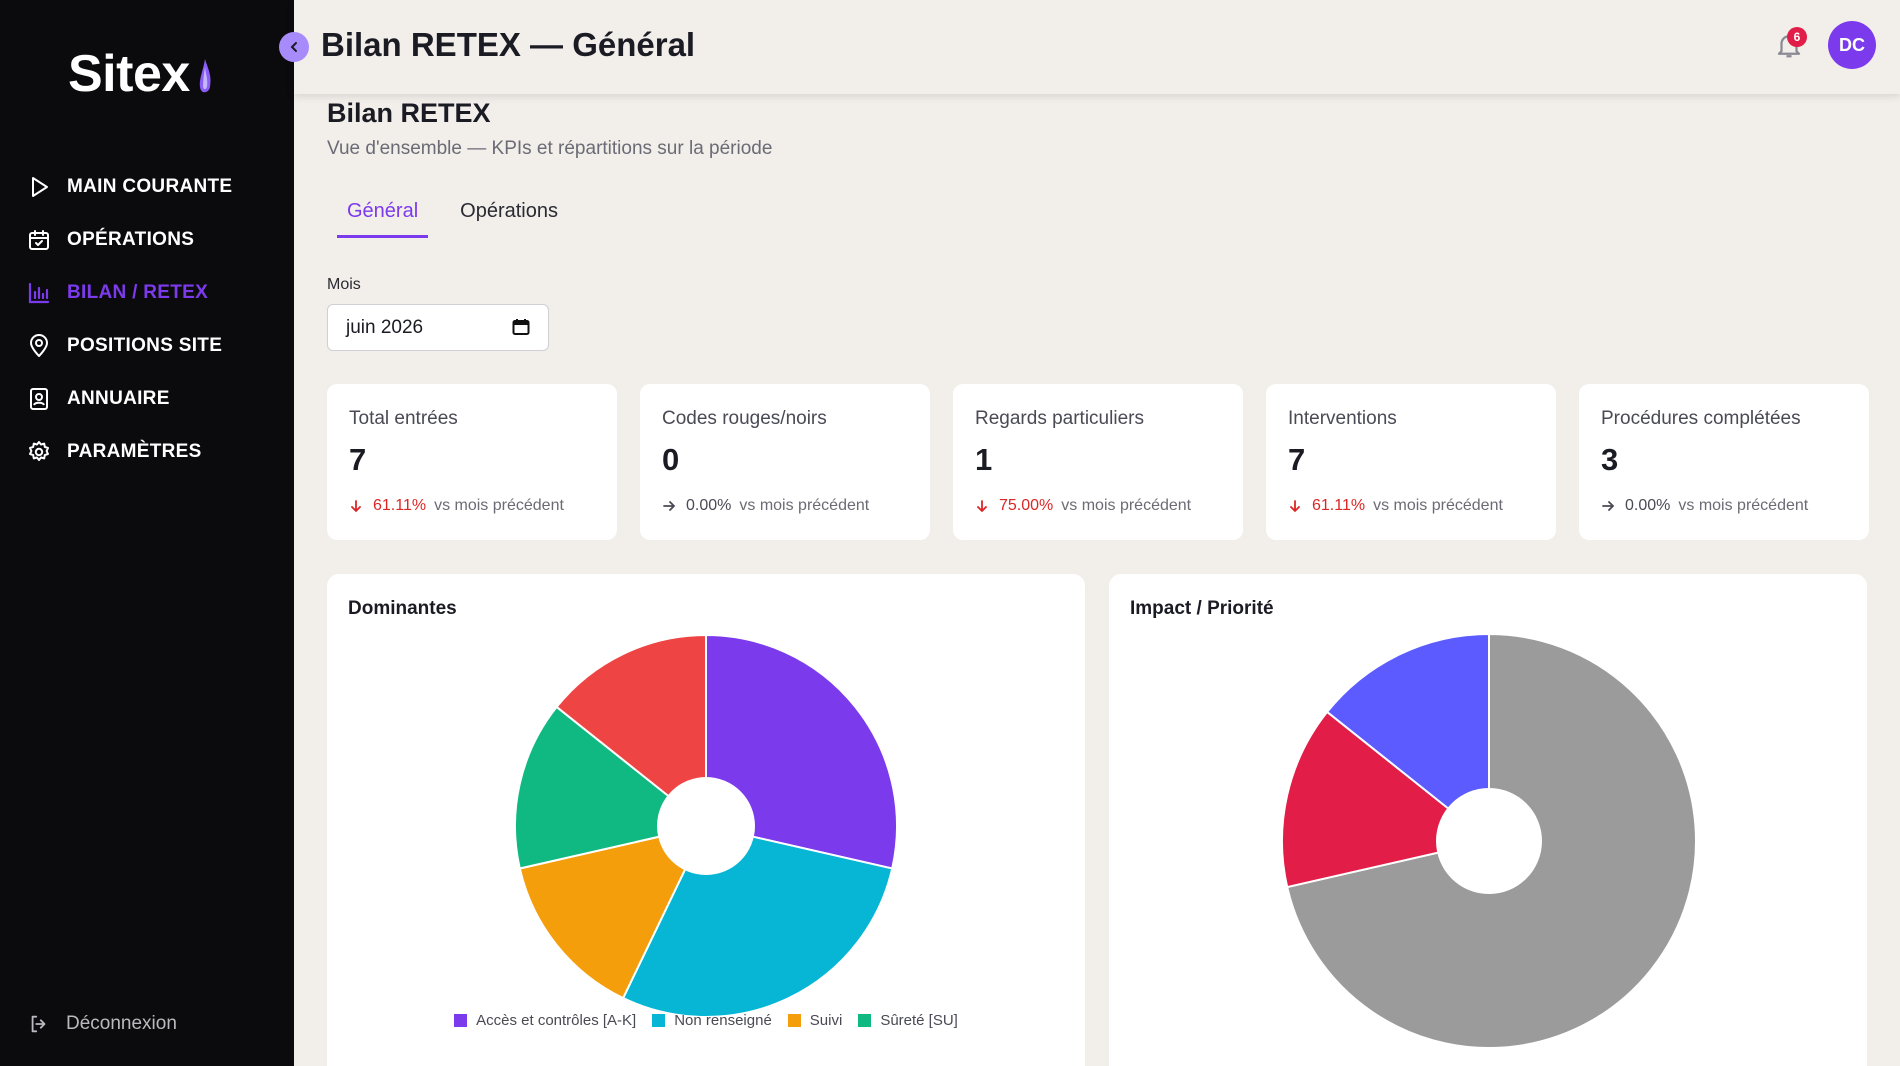  What do you see at coordinates (134, 451) in the screenshot?
I see `sidebar-item-label: PARAMÈTRES` at bounding box center [134, 451].